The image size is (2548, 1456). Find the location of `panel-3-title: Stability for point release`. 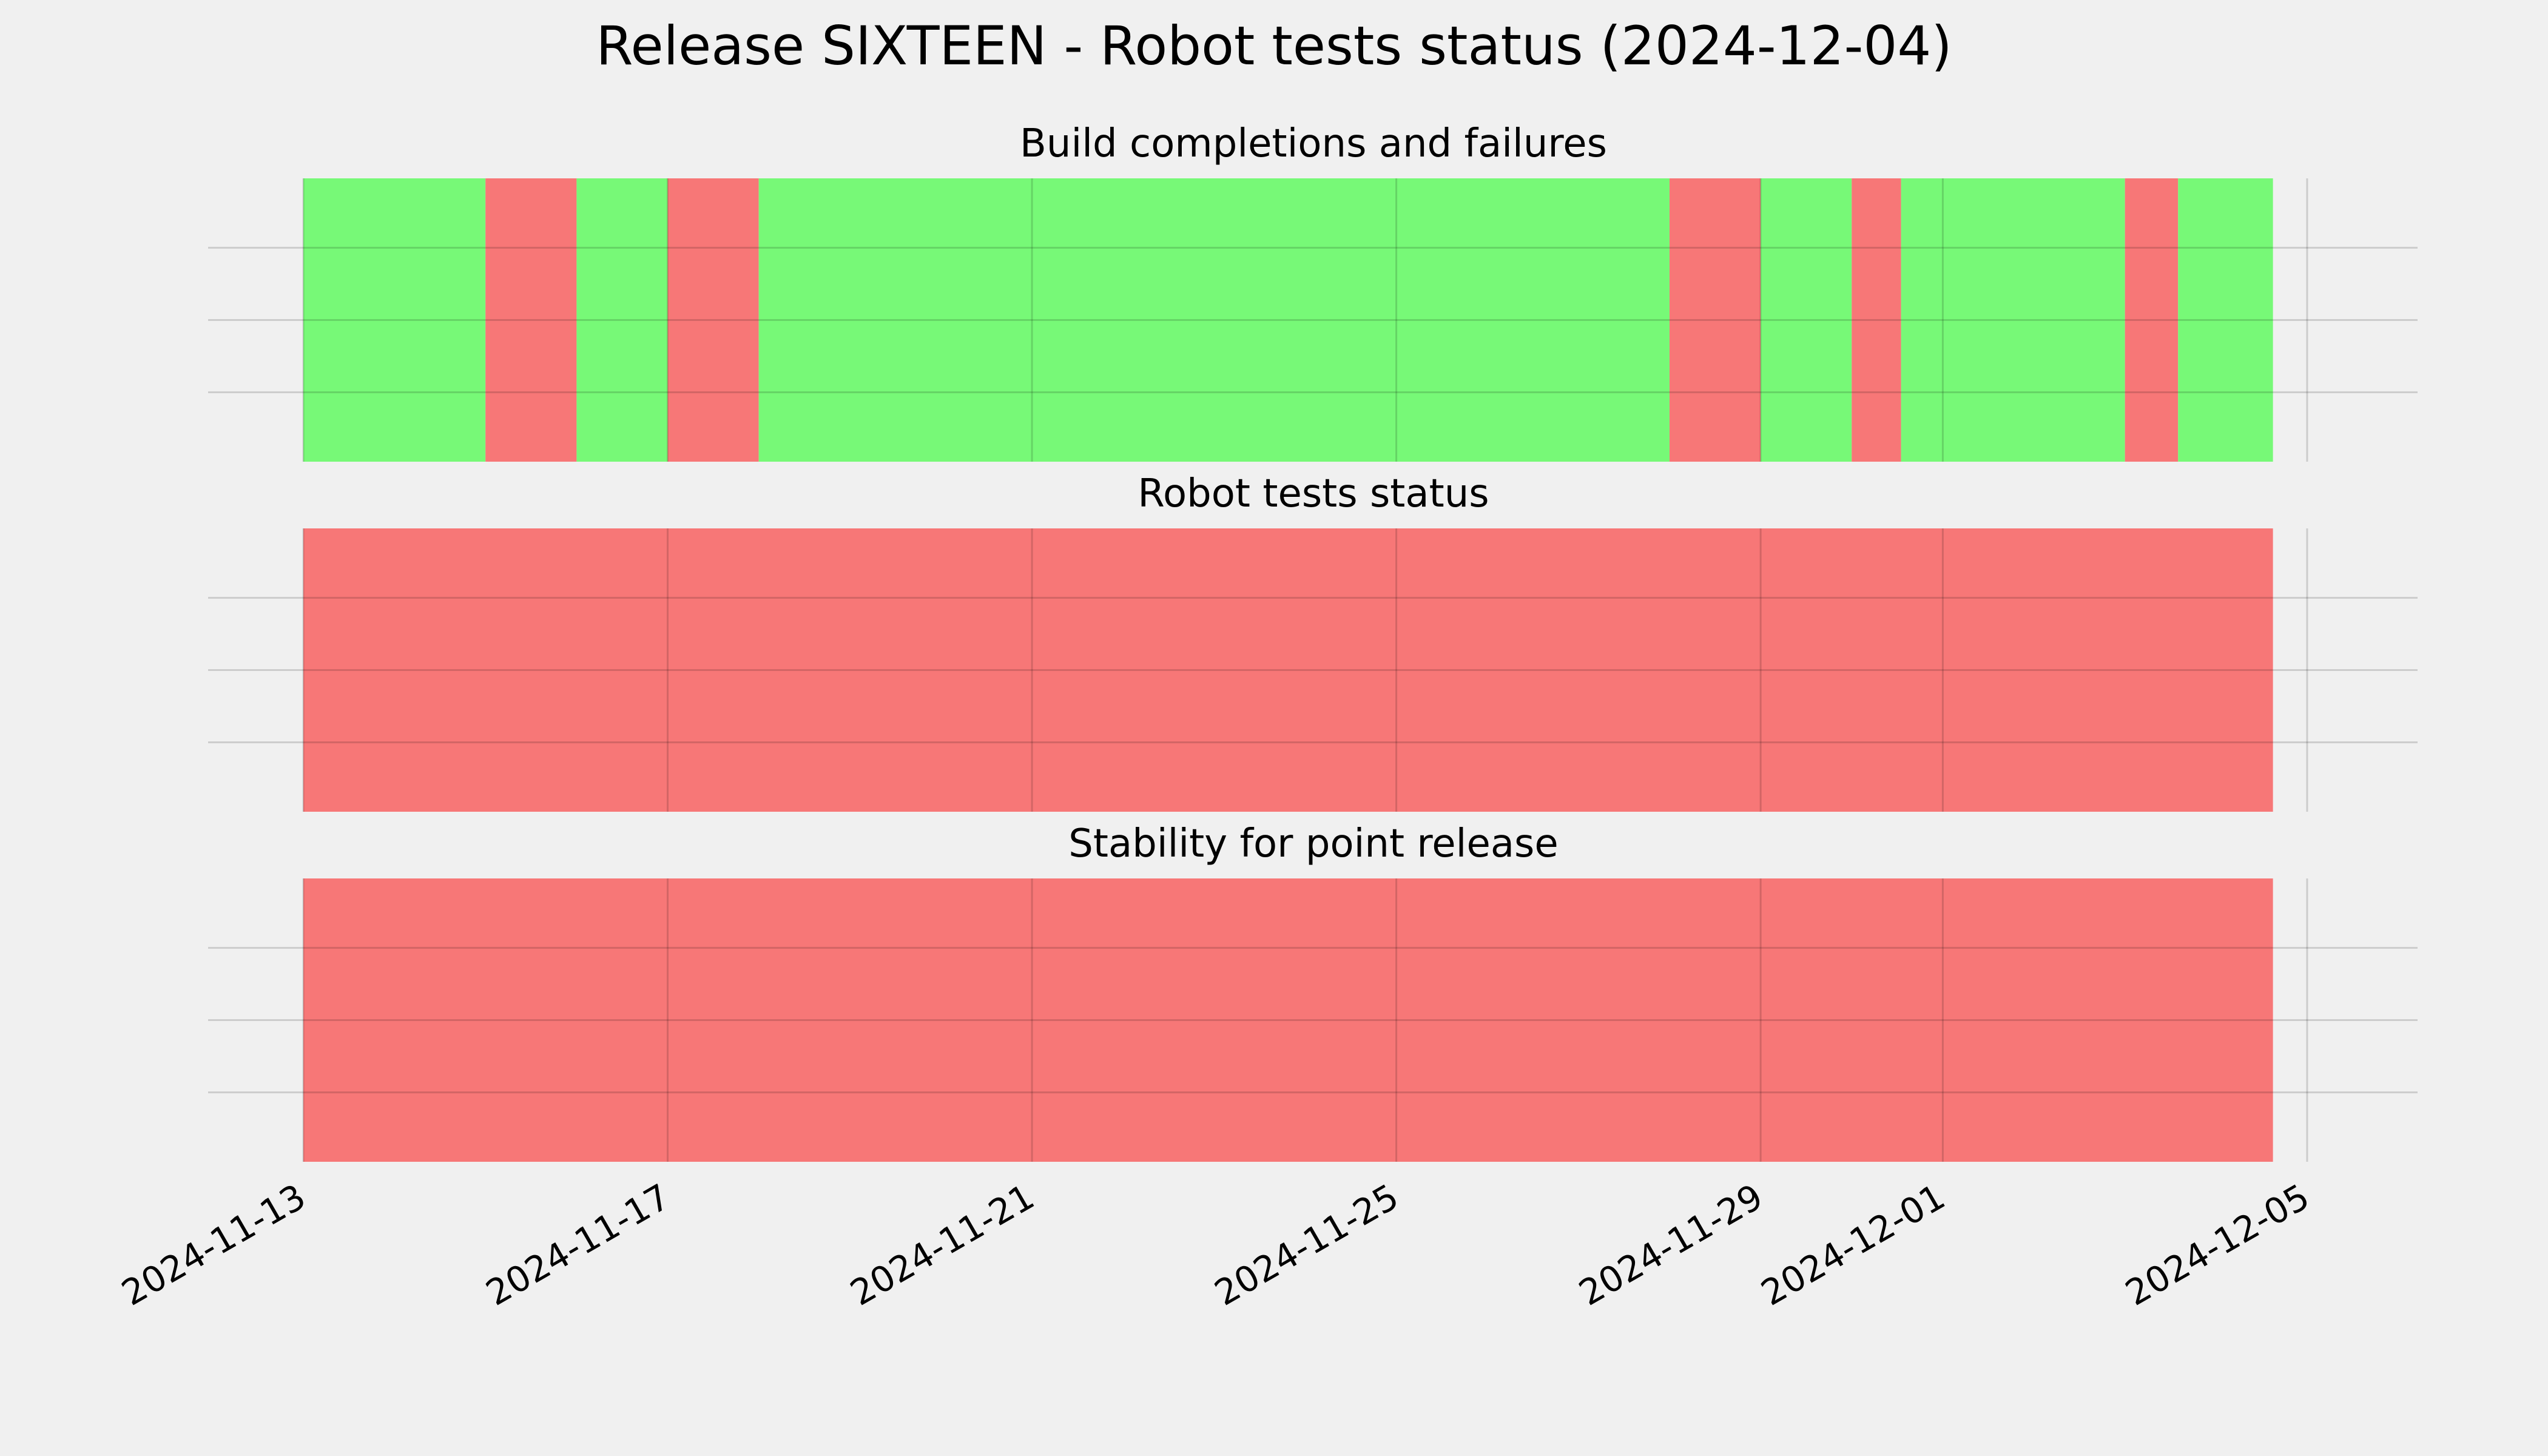

panel-3-title: Stability for point release is located at coordinates (1313, 843).